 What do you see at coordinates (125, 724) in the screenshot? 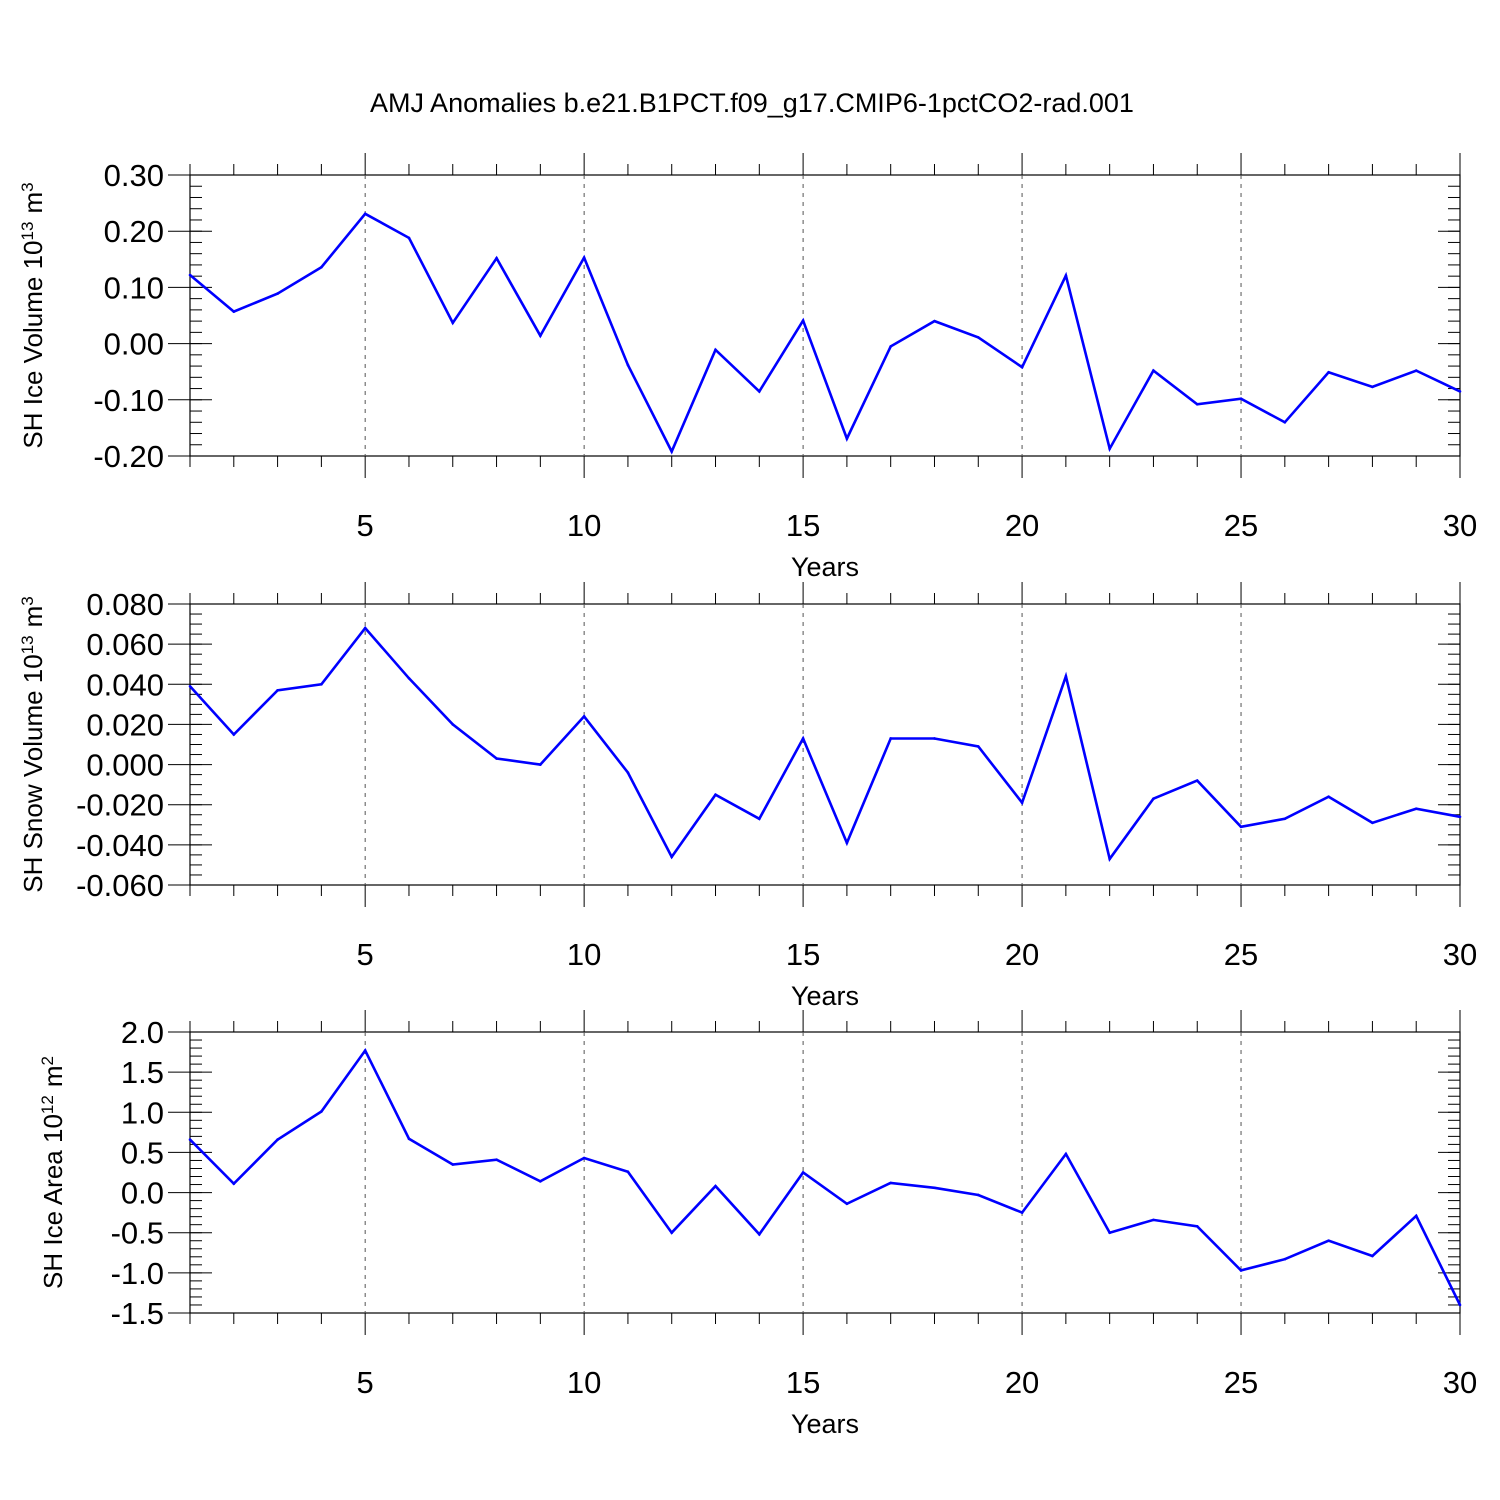
I see `y-tick-label: 0.020` at bounding box center [125, 724].